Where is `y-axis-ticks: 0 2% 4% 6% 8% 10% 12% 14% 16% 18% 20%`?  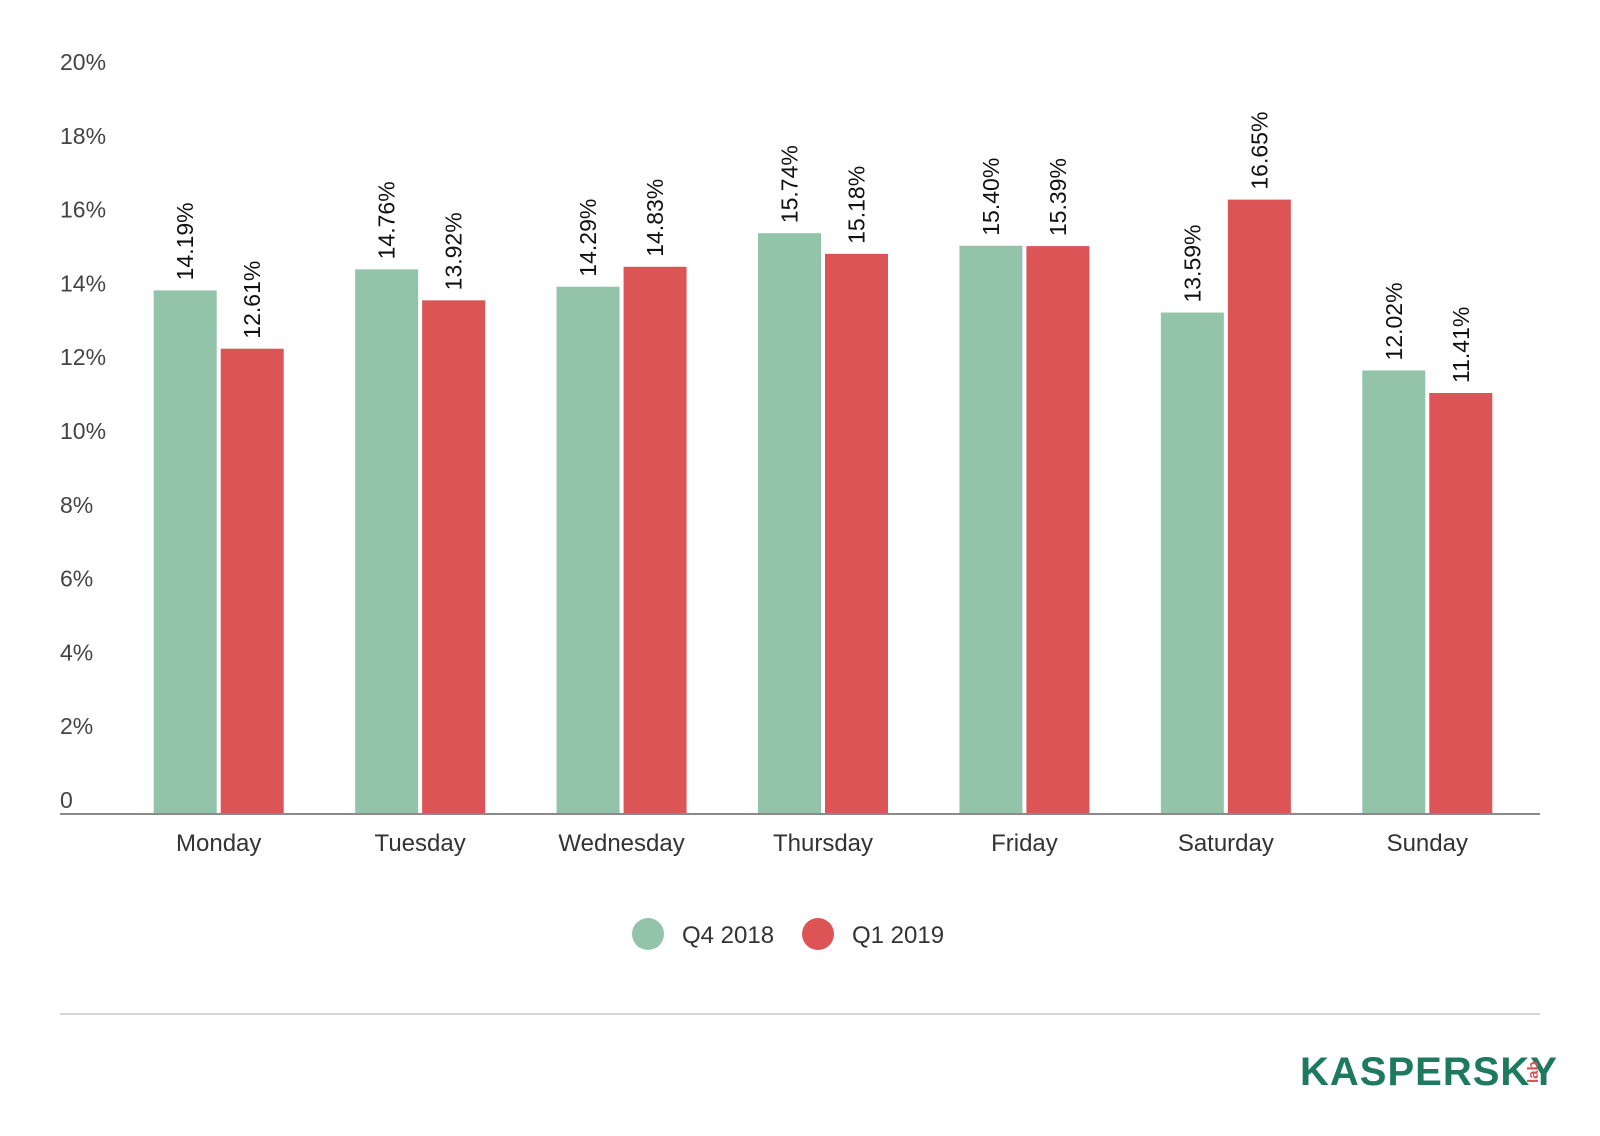 y-axis-ticks: 0 2% 4% 6% 8% 10% 12% 14% 16% 18% 20% is located at coordinates (83, 431).